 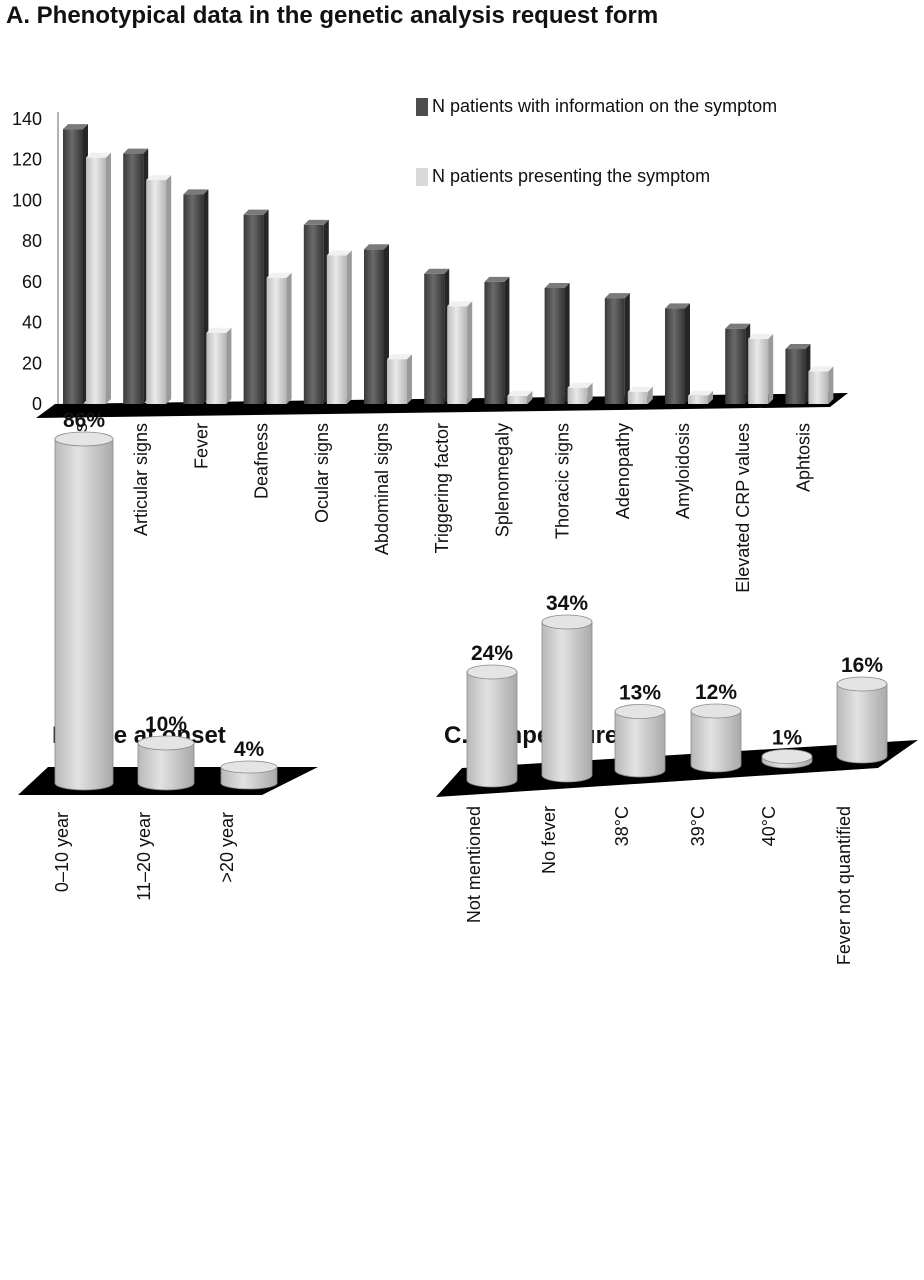 I want to click on chart-b-value-label: 4%, so click(x=249, y=749).